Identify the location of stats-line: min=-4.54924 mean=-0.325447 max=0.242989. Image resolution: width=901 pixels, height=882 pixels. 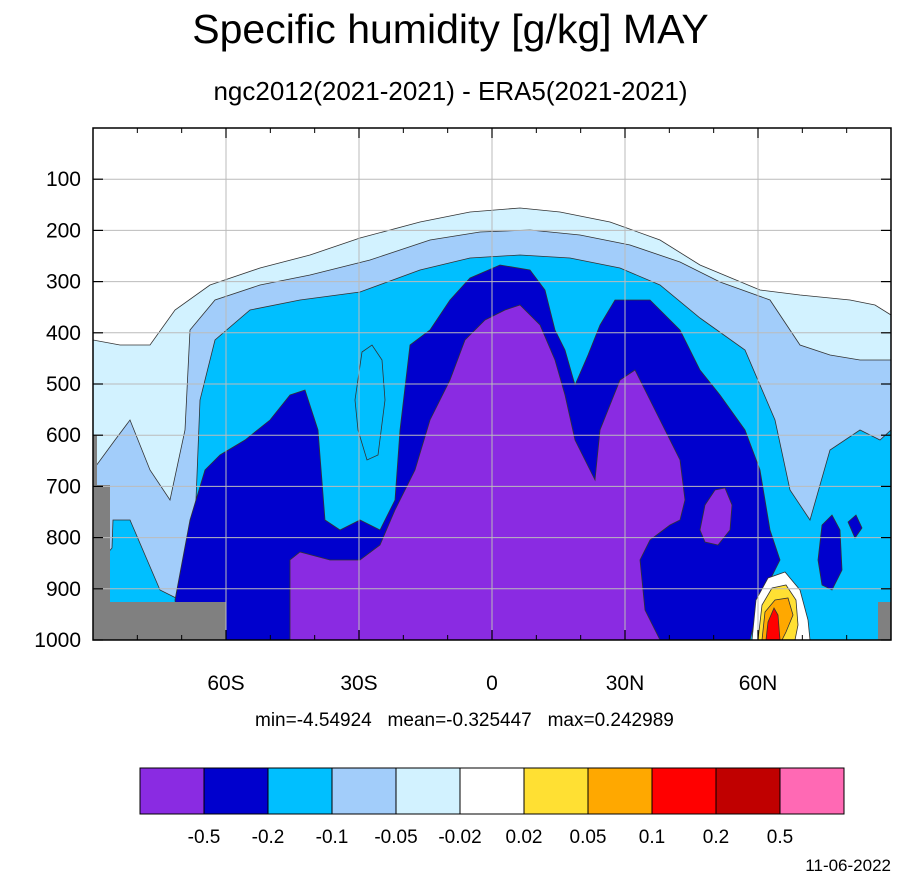
(464, 720).